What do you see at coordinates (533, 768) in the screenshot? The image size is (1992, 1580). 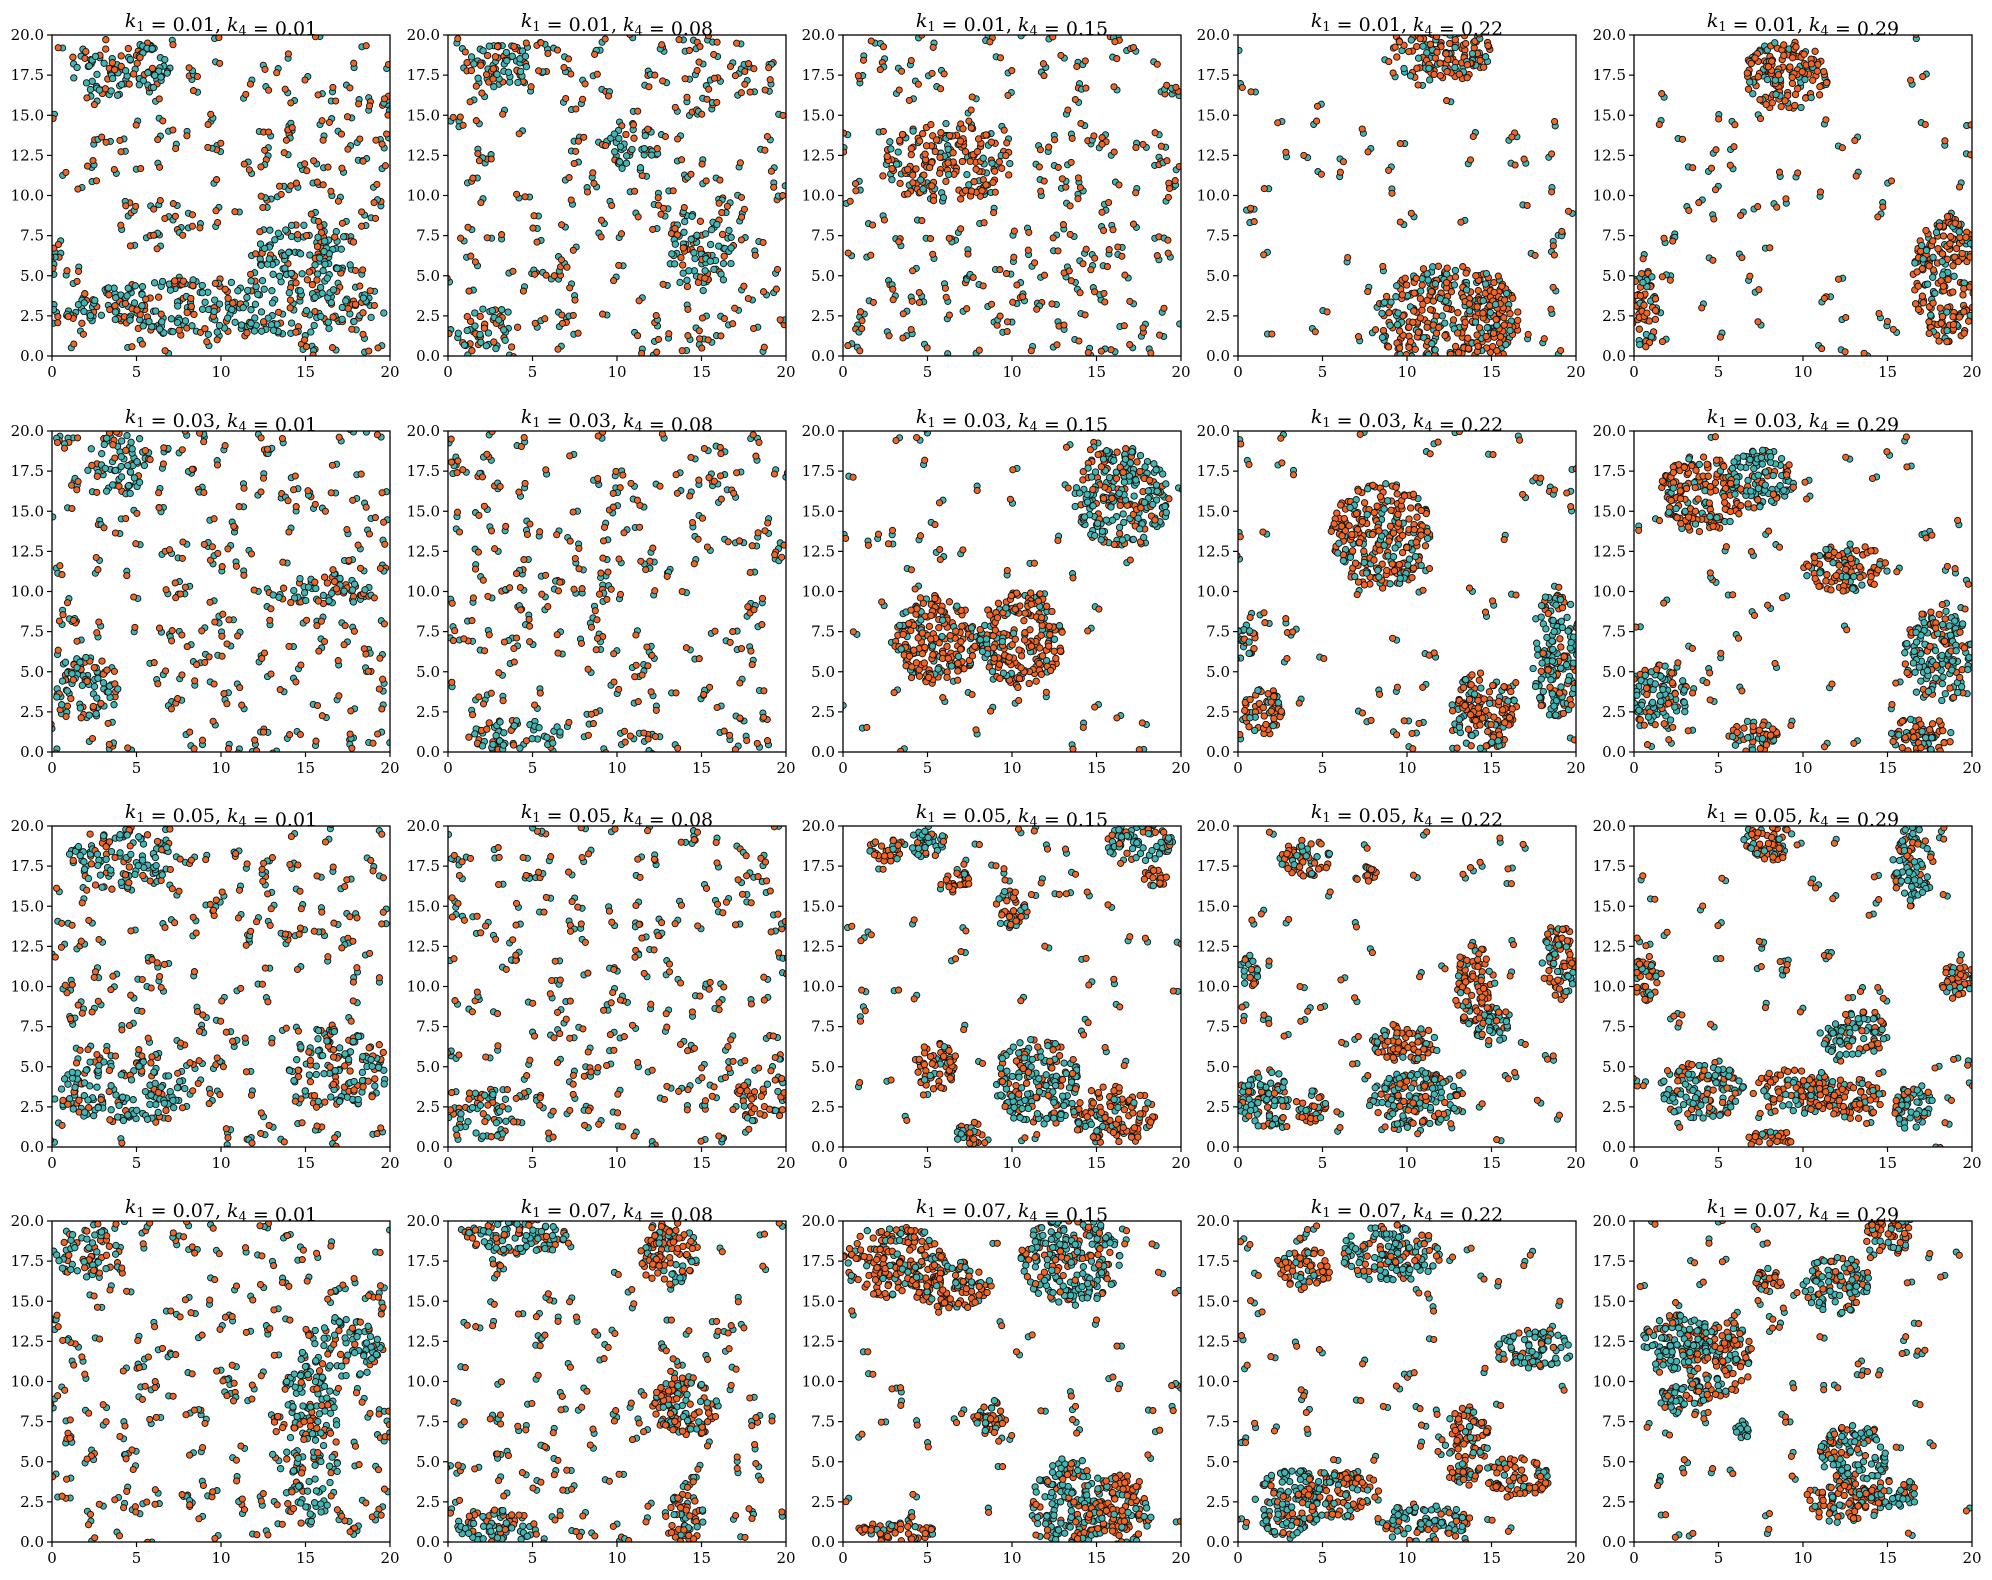 I see `x-tick-label: 5` at bounding box center [533, 768].